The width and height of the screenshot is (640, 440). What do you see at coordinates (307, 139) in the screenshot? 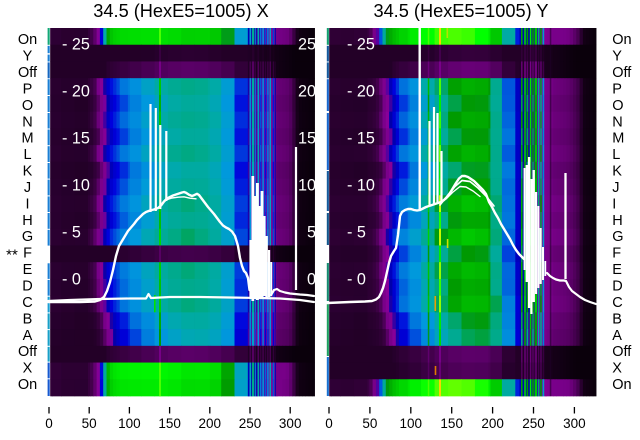
I see `svg-text: 15` at bounding box center [307, 139].